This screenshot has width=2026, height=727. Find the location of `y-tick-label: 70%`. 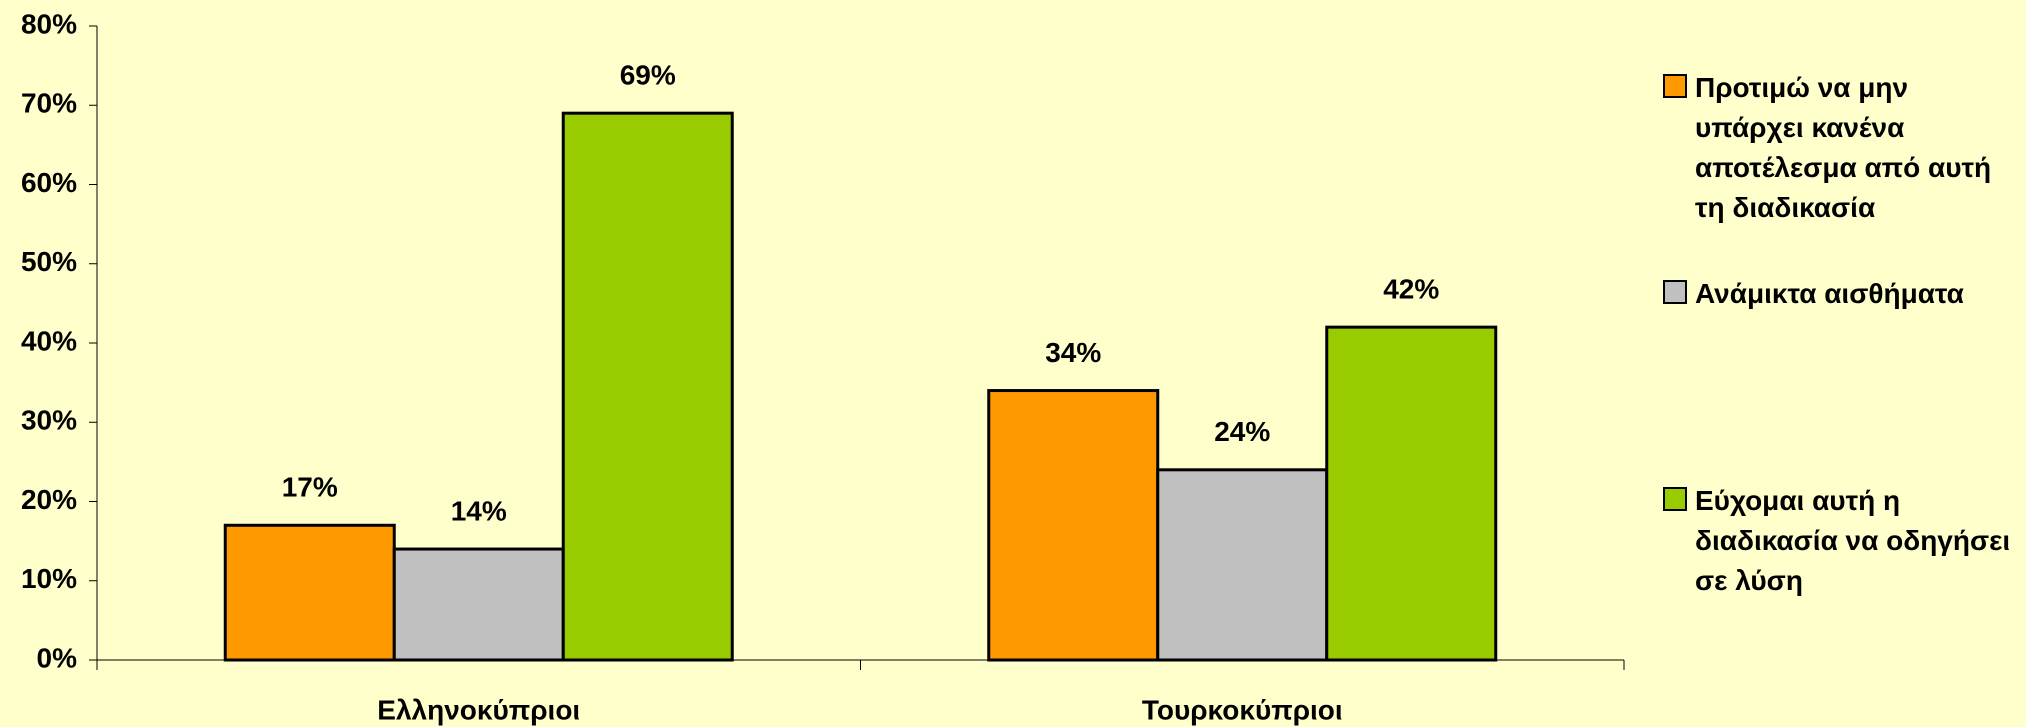

y-tick-label: 70% is located at coordinates (49, 103).